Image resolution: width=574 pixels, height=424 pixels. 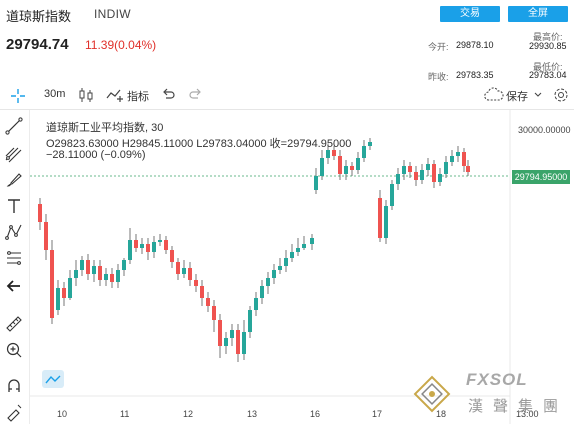 What do you see at coordinates (14, 324) in the screenshot?
I see `ruler-icon` at bounding box center [14, 324].